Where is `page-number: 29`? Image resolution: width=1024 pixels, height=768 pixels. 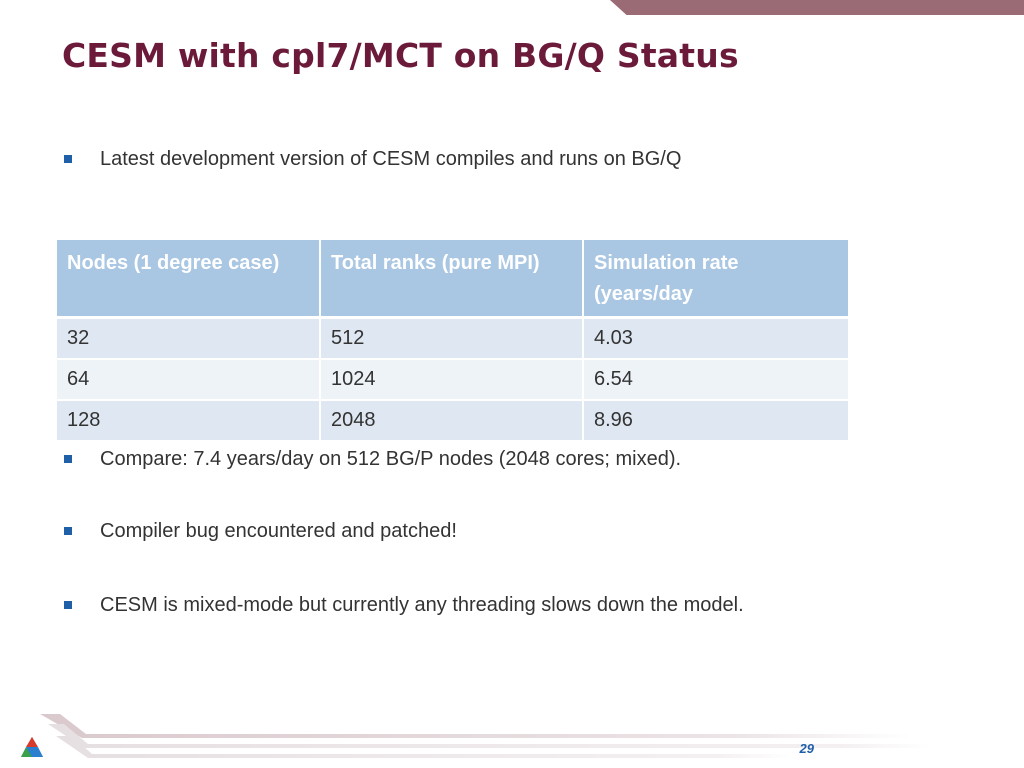 page-number: 29 is located at coordinates (806, 748).